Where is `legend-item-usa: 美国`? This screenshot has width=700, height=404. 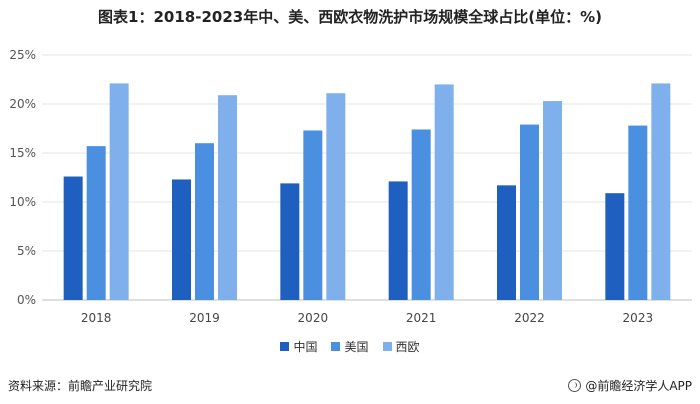
legend-item-usa: 美国 is located at coordinates (350, 346).